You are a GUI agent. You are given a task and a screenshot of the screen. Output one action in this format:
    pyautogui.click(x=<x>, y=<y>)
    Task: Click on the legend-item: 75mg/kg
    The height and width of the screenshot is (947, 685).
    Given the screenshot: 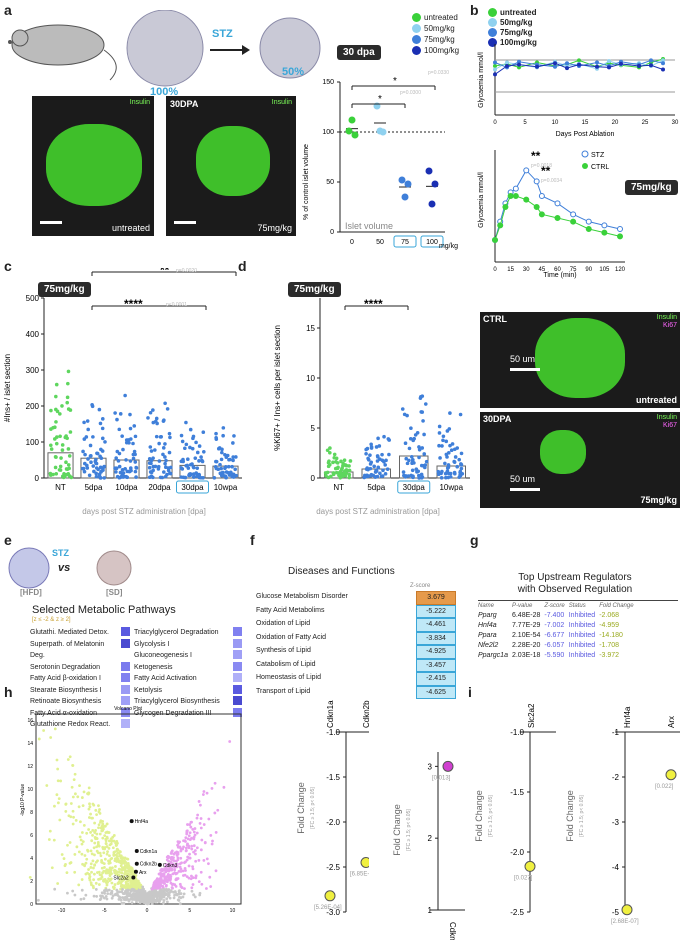 What is the action you would take?
    pyautogui.click(x=435, y=39)
    